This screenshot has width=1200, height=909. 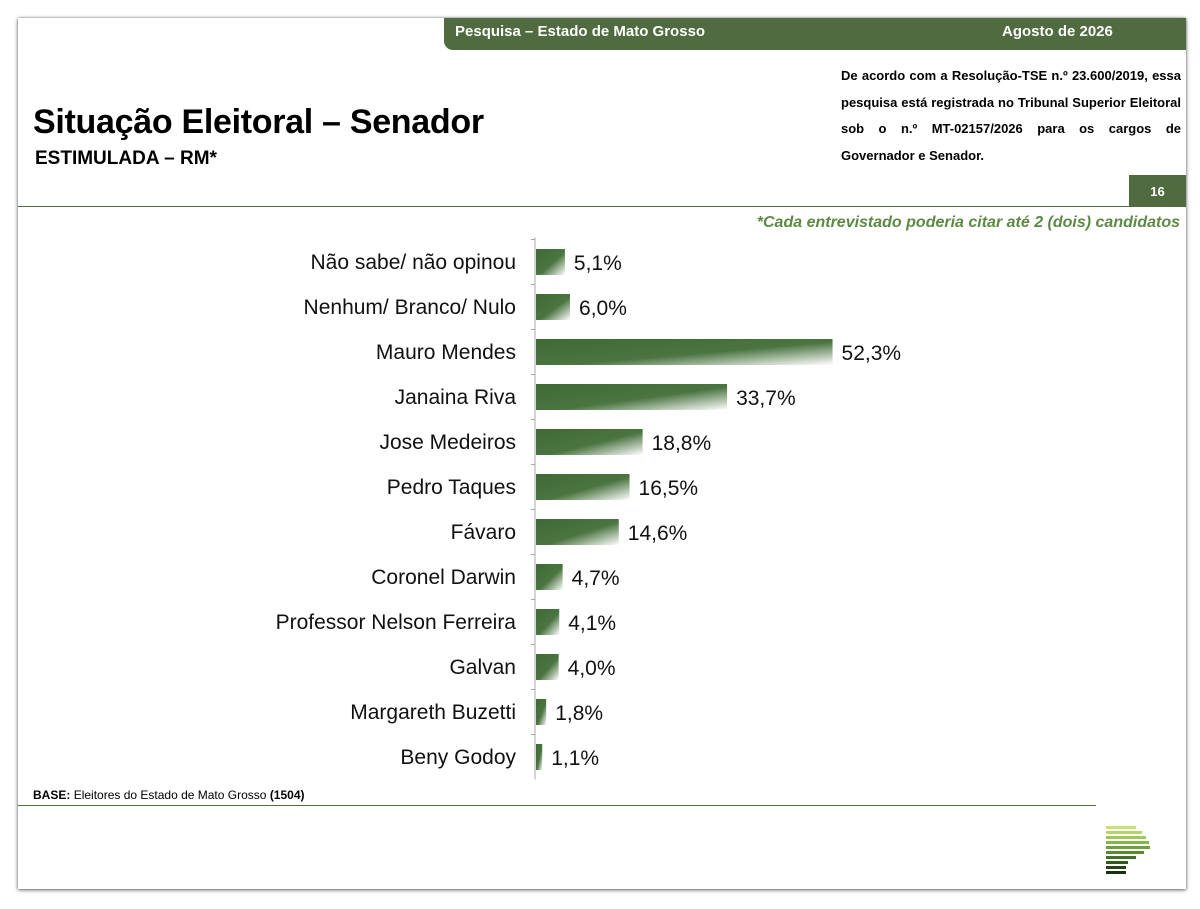 I want to click on value-label: 16,5%, so click(x=669, y=488).